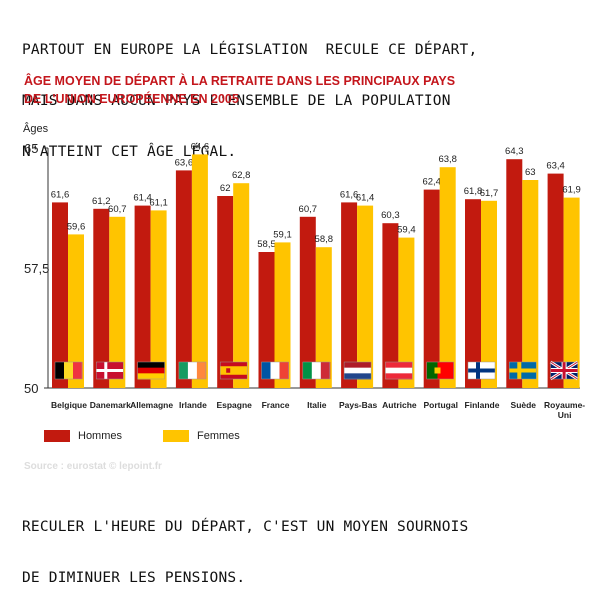 Image resolution: width=600 pixels, height=604 pixels. What do you see at coordinates (69, 405) in the screenshot?
I see `x-tick-label: Belgique` at bounding box center [69, 405].